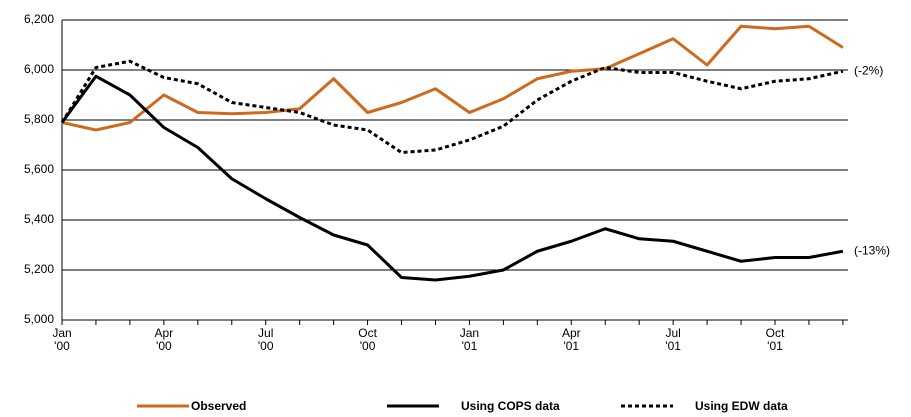 The width and height of the screenshot is (911, 417). I want to click on x-tick-label: Apr '00, so click(164, 339).